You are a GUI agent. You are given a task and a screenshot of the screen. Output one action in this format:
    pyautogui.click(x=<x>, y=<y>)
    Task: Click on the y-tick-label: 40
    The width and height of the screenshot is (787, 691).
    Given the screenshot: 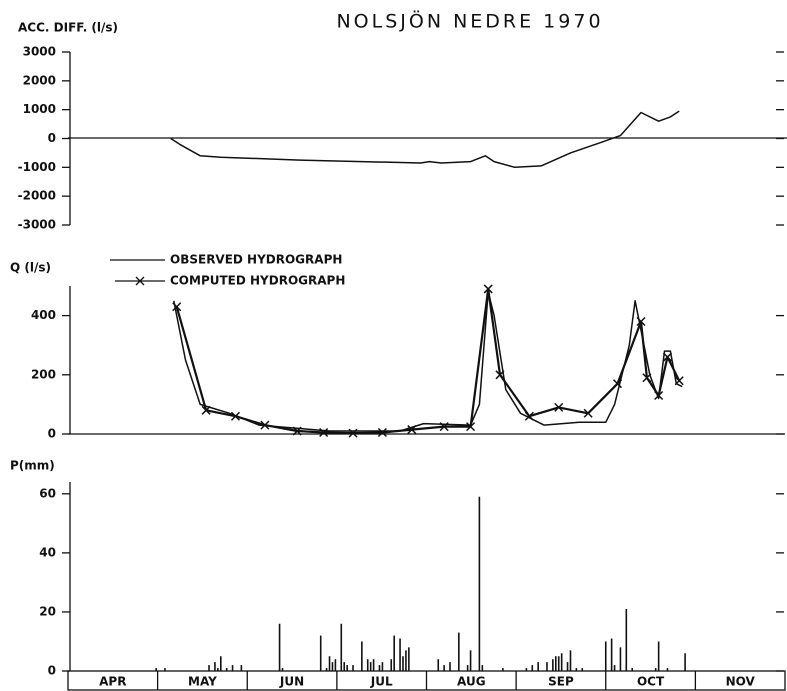 What is the action you would take?
    pyautogui.click(x=47, y=552)
    